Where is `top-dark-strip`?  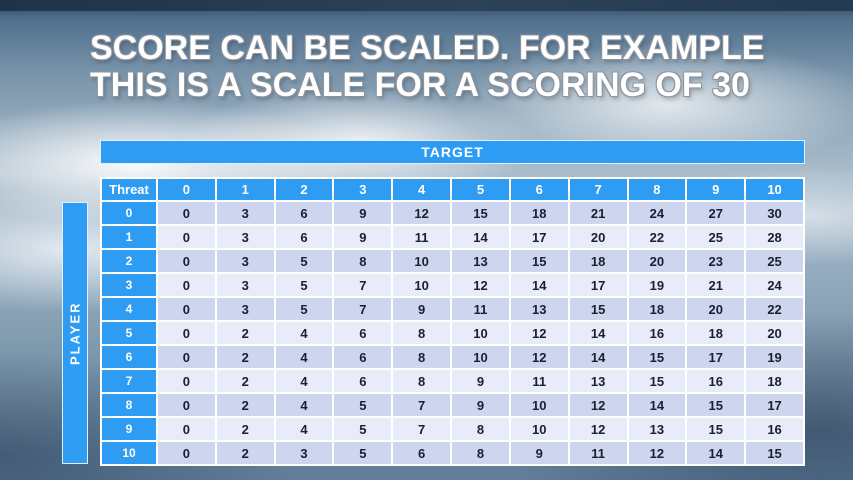
top-dark-strip is located at coordinates (426, 5).